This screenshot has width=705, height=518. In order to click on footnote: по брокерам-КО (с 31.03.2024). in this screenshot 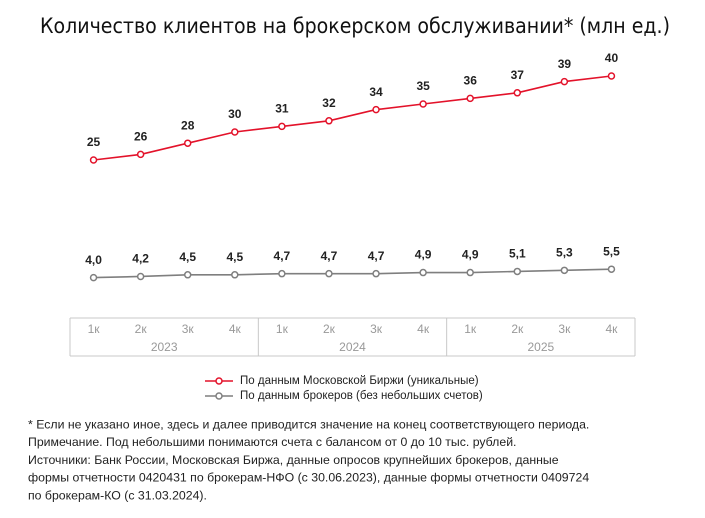, I will do `click(117, 495)`.